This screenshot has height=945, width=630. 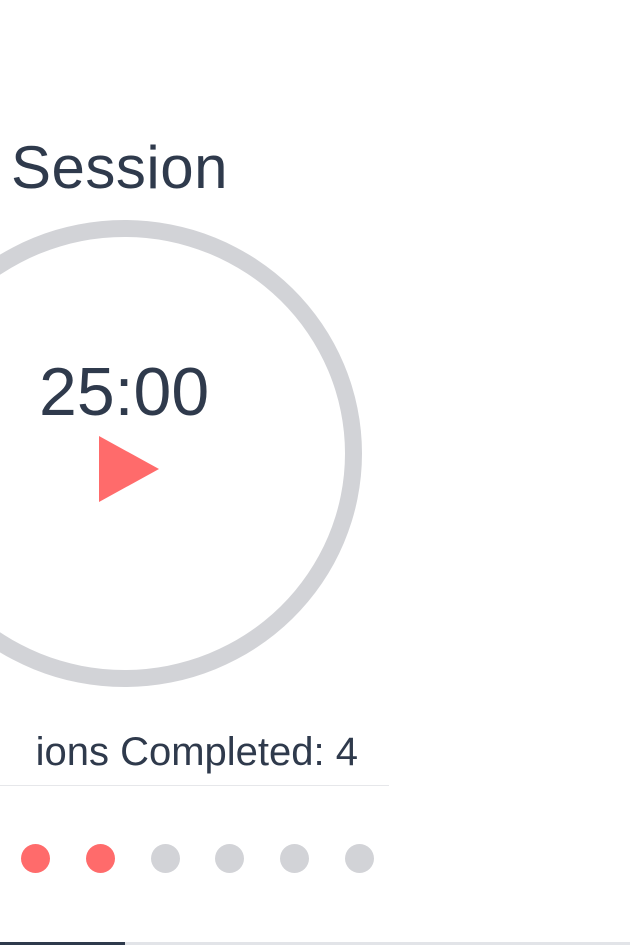 What do you see at coordinates (200, 859) in the screenshot?
I see `progress-dots` at bounding box center [200, 859].